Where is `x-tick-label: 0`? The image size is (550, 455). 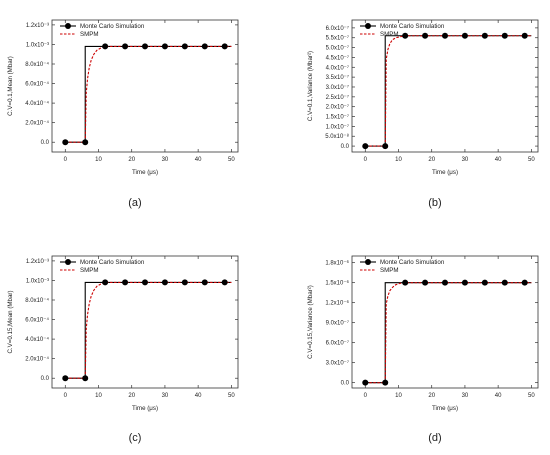 x-tick-label: 0 is located at coordinates (366, 160).